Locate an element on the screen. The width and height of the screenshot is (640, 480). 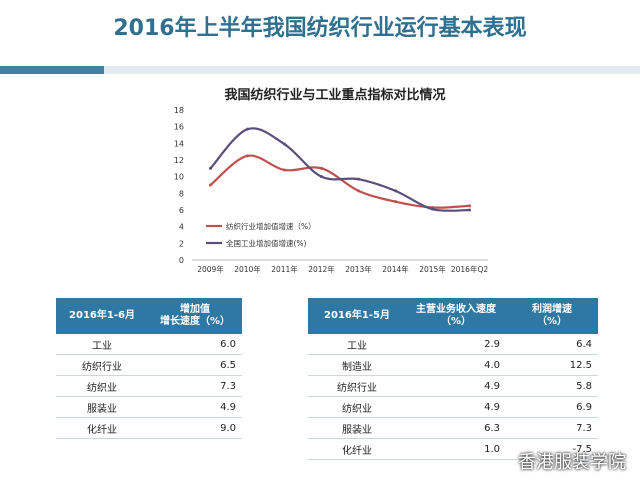
row-value: 9.0 is located at coordinates (195, 428).